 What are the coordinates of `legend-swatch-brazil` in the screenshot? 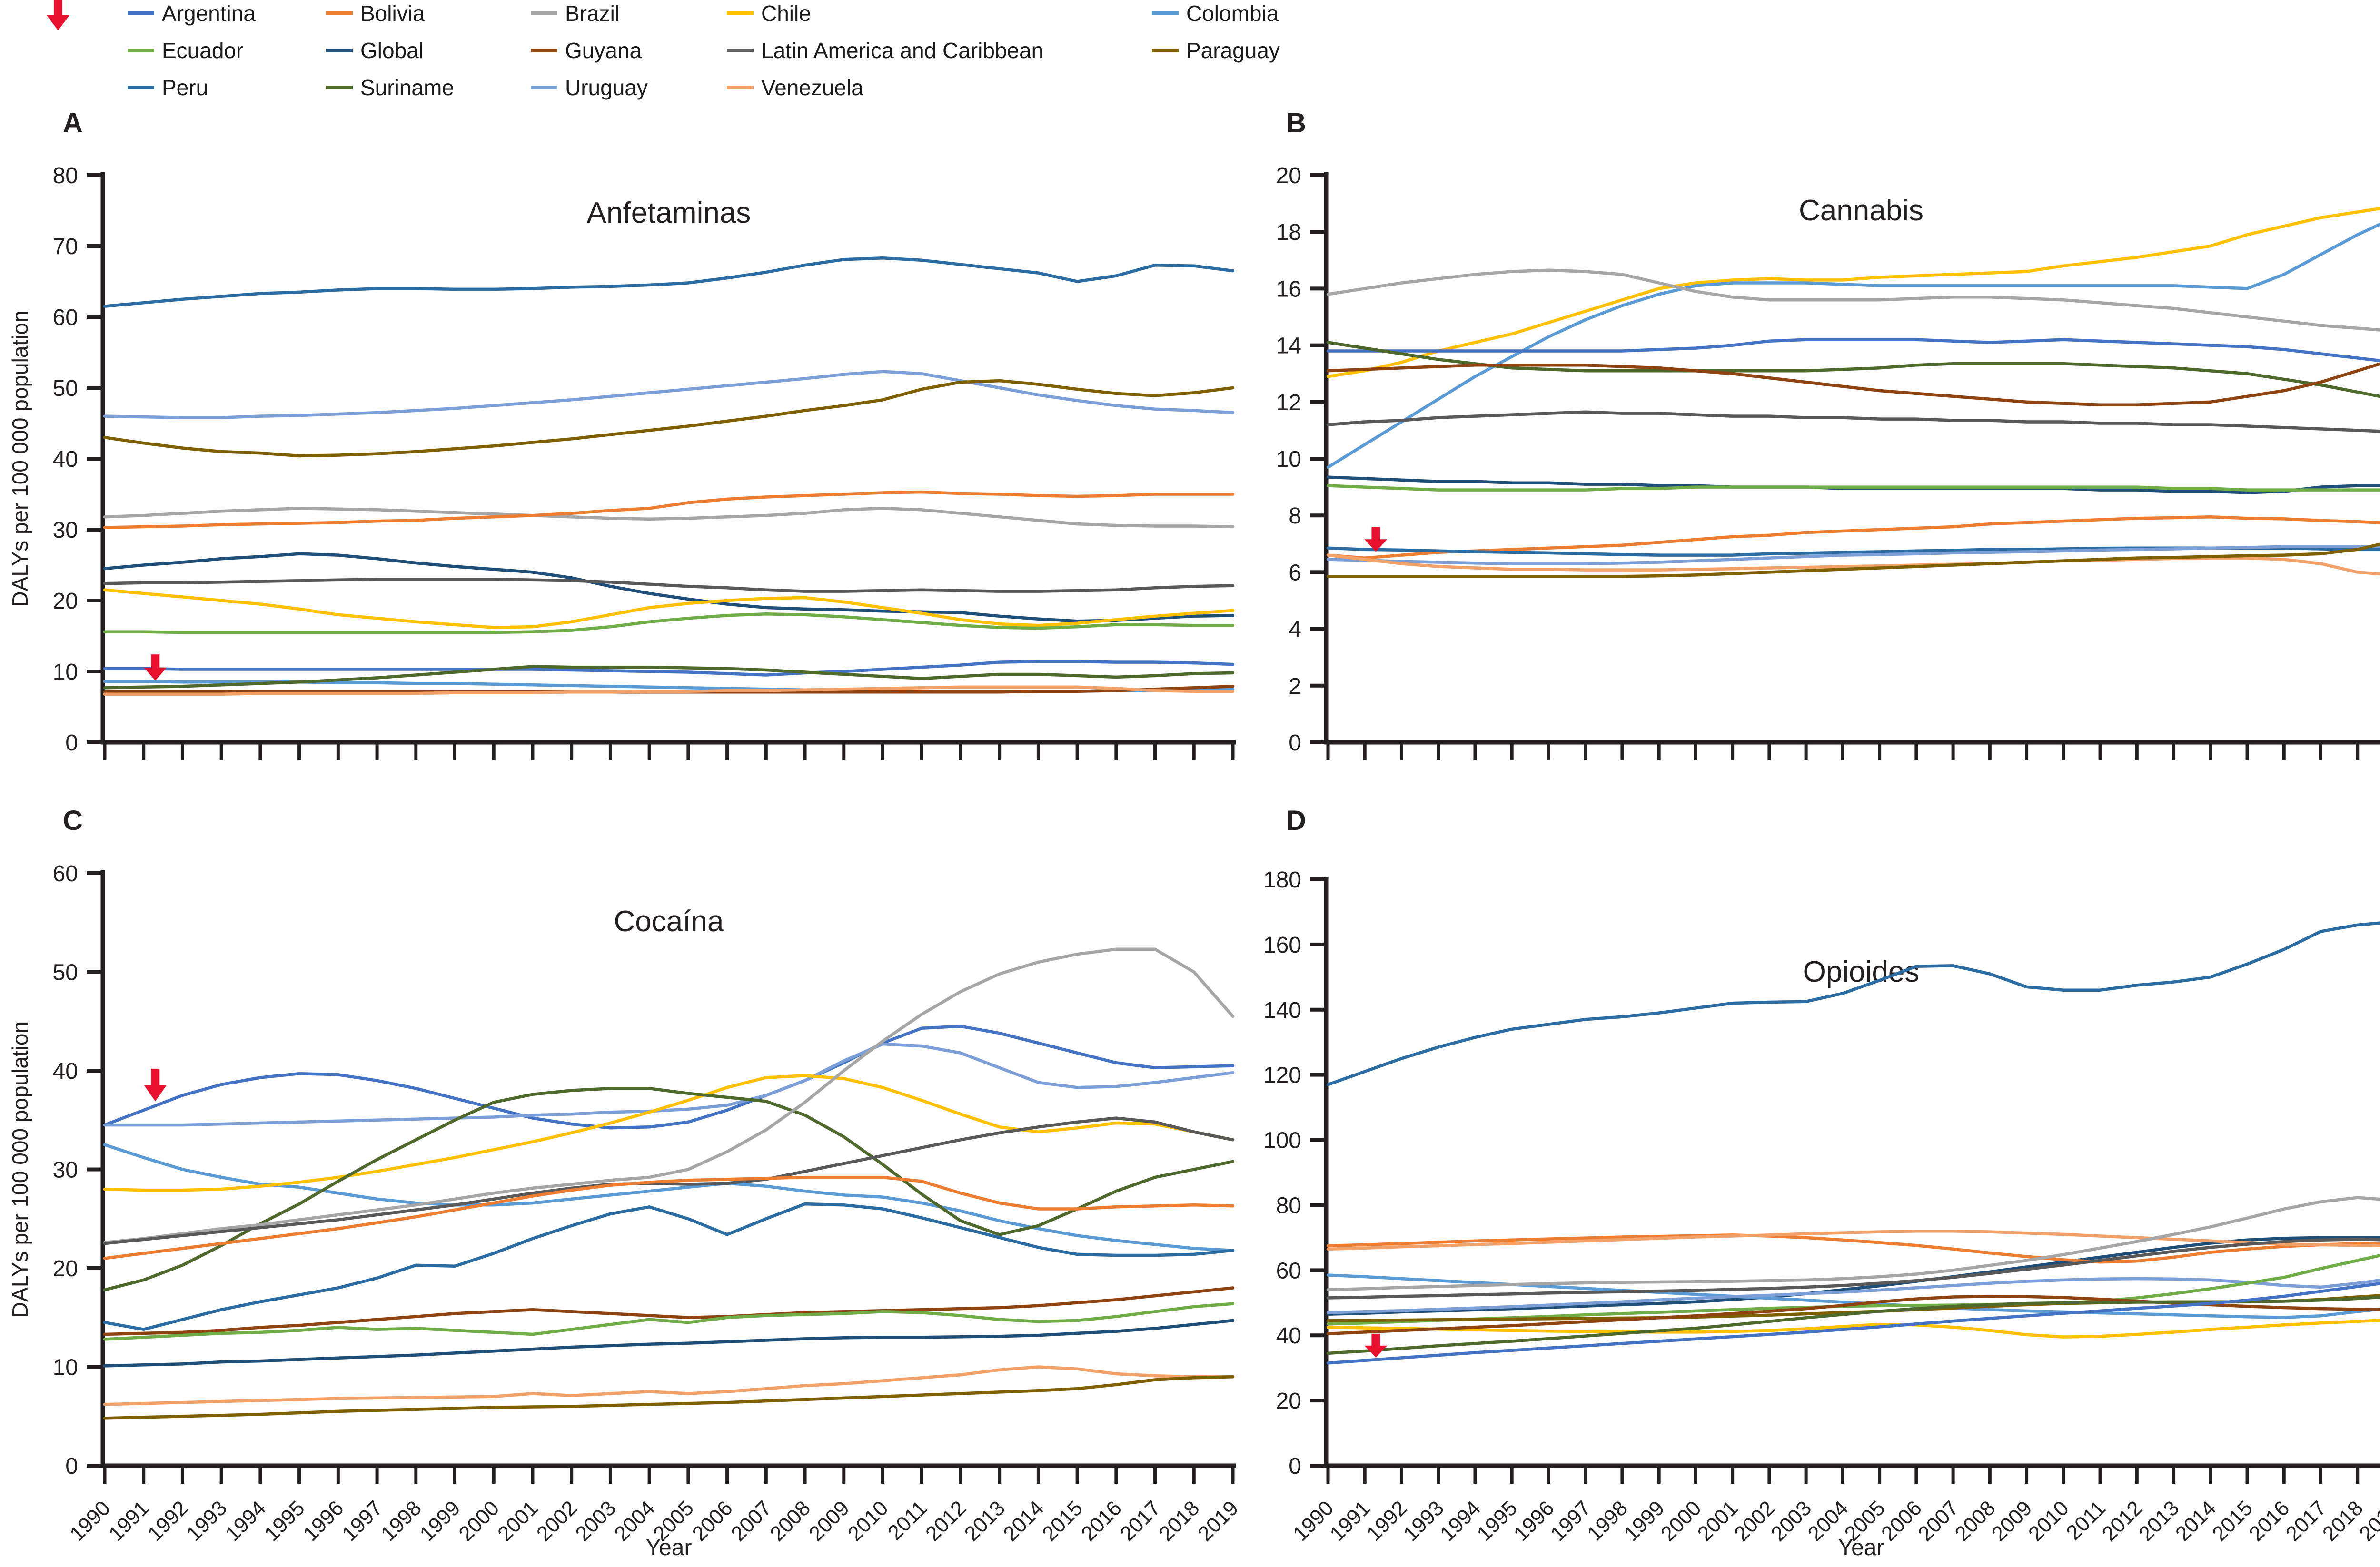 It's located at (544, 13).